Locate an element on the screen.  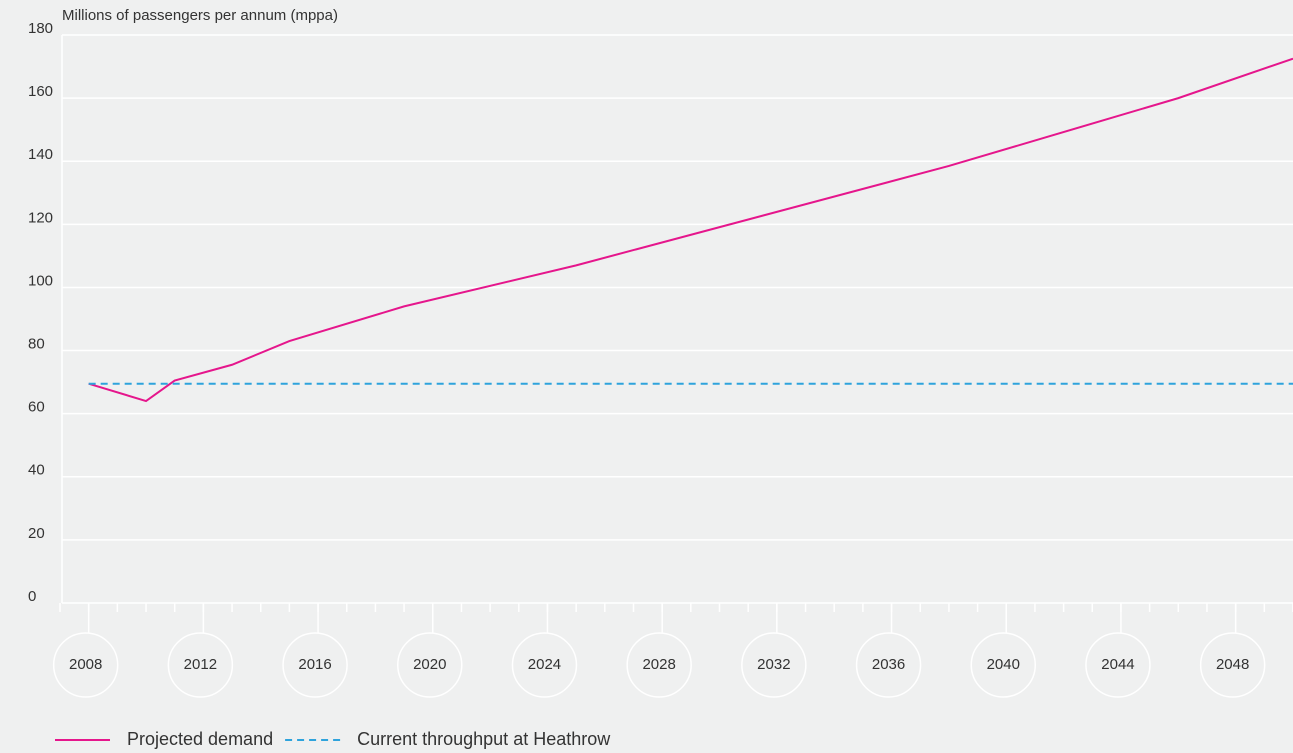
x-tick-label: 2012 is located at coordinates (200, 664).